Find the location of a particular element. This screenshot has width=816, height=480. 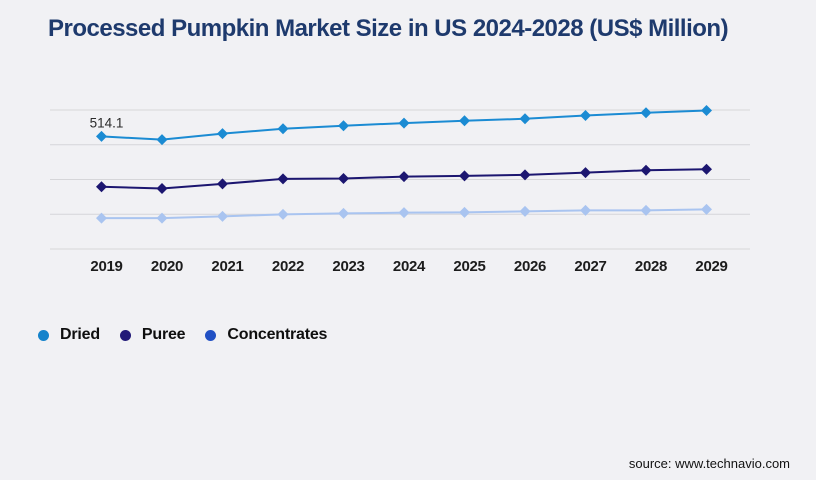

x-axis-label: 2024 is located at coordinates (409, 266).